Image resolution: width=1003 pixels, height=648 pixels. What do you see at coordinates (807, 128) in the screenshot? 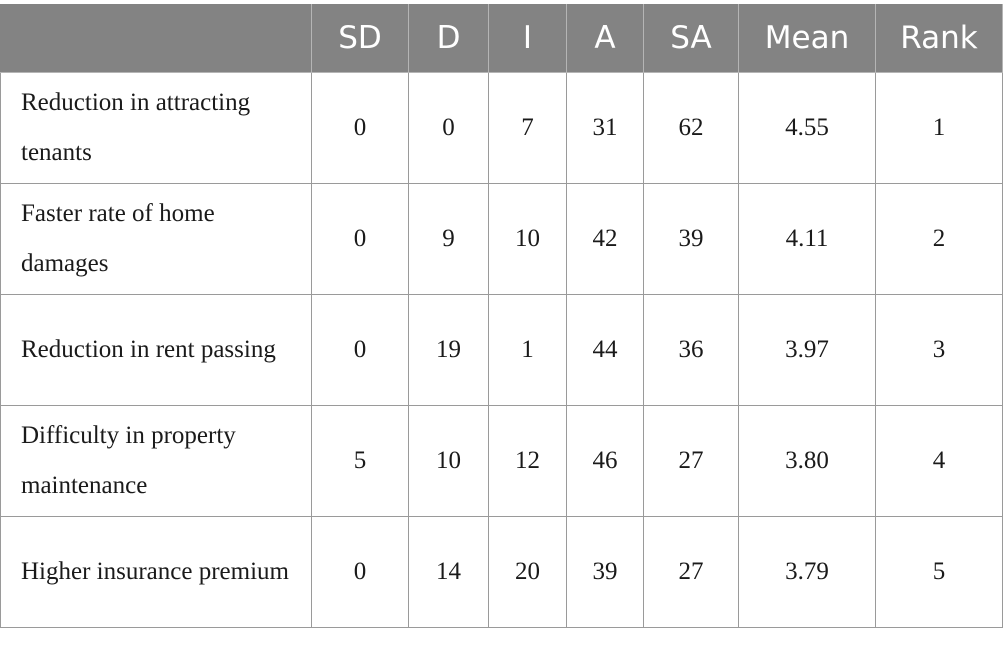
I see `cell-mean: 4.55` at bounding box center [807, 128].